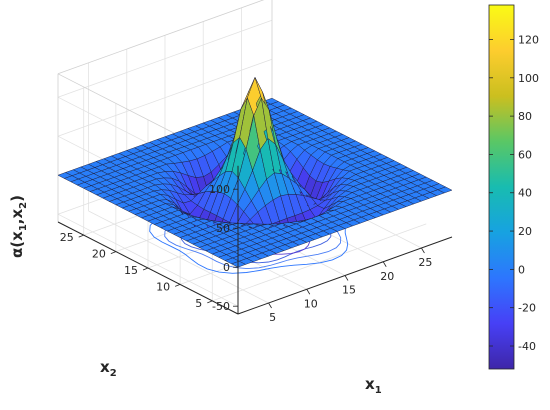  Describe the element at coordinates (501, 187) in the screenshot. I see `colorbar` at that location.